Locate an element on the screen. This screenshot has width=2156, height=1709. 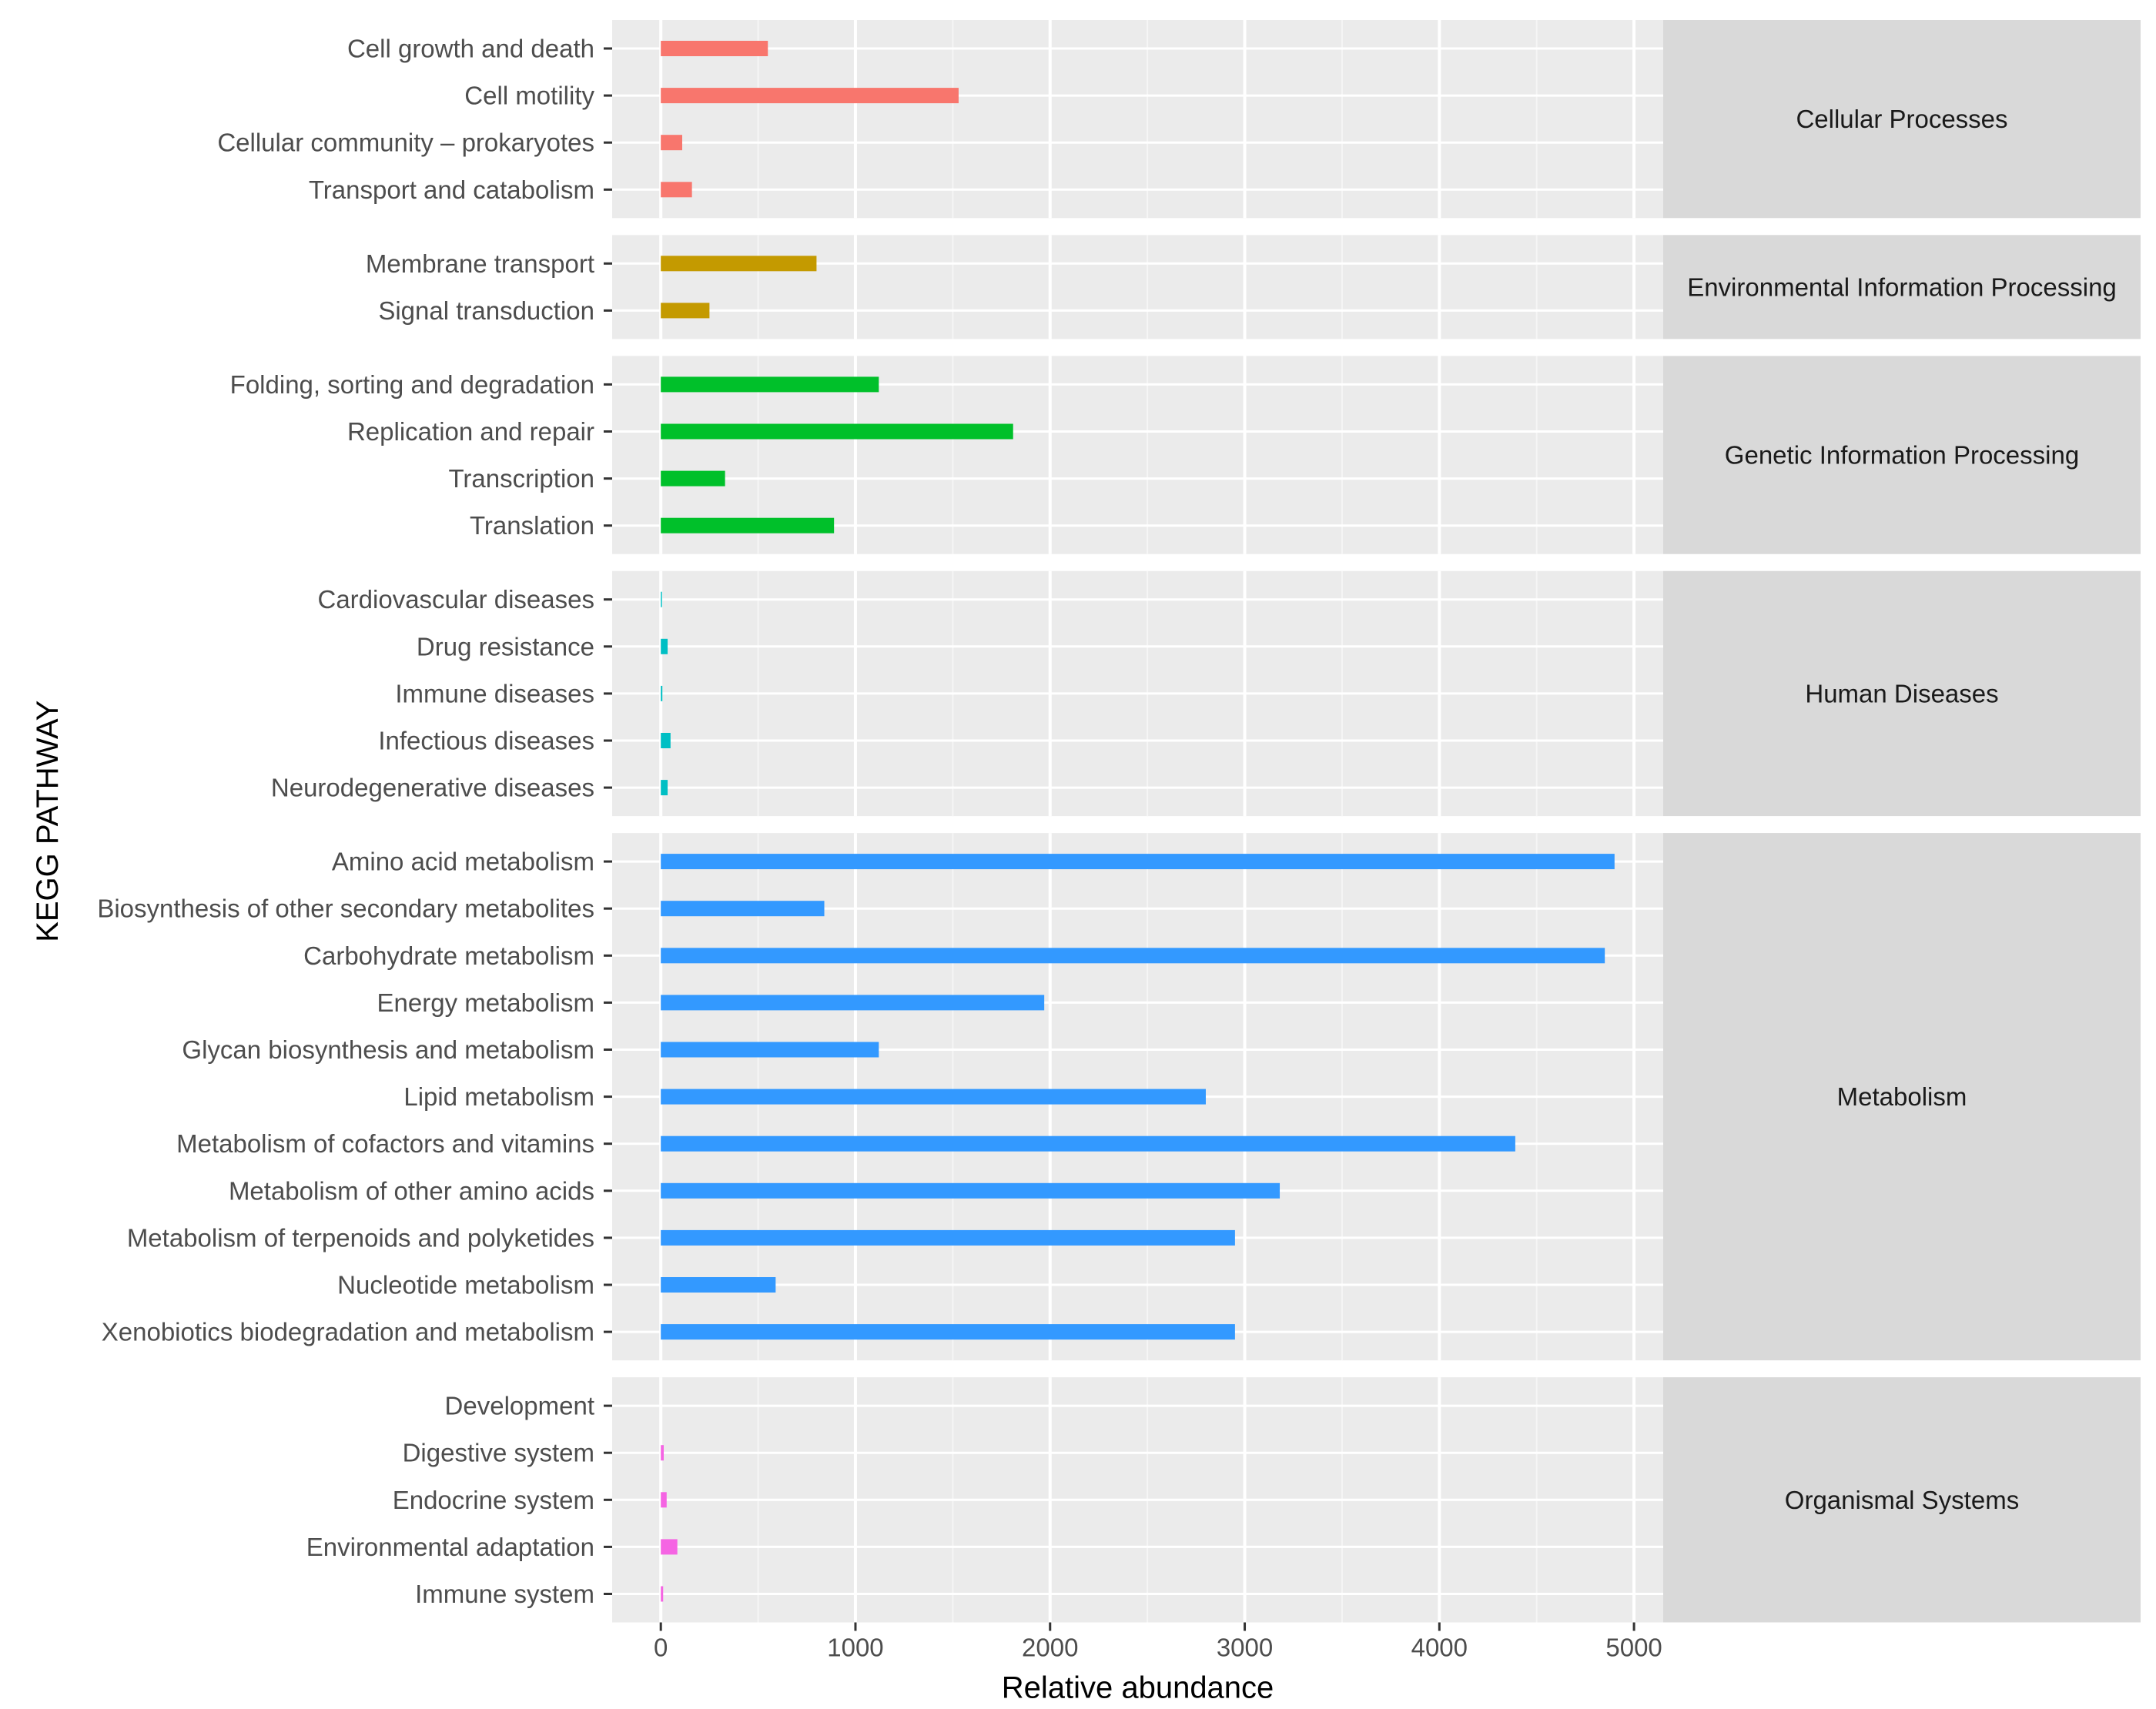
facet-strip-label: Environmental Information Processing is located at coordinates (1902, 287).